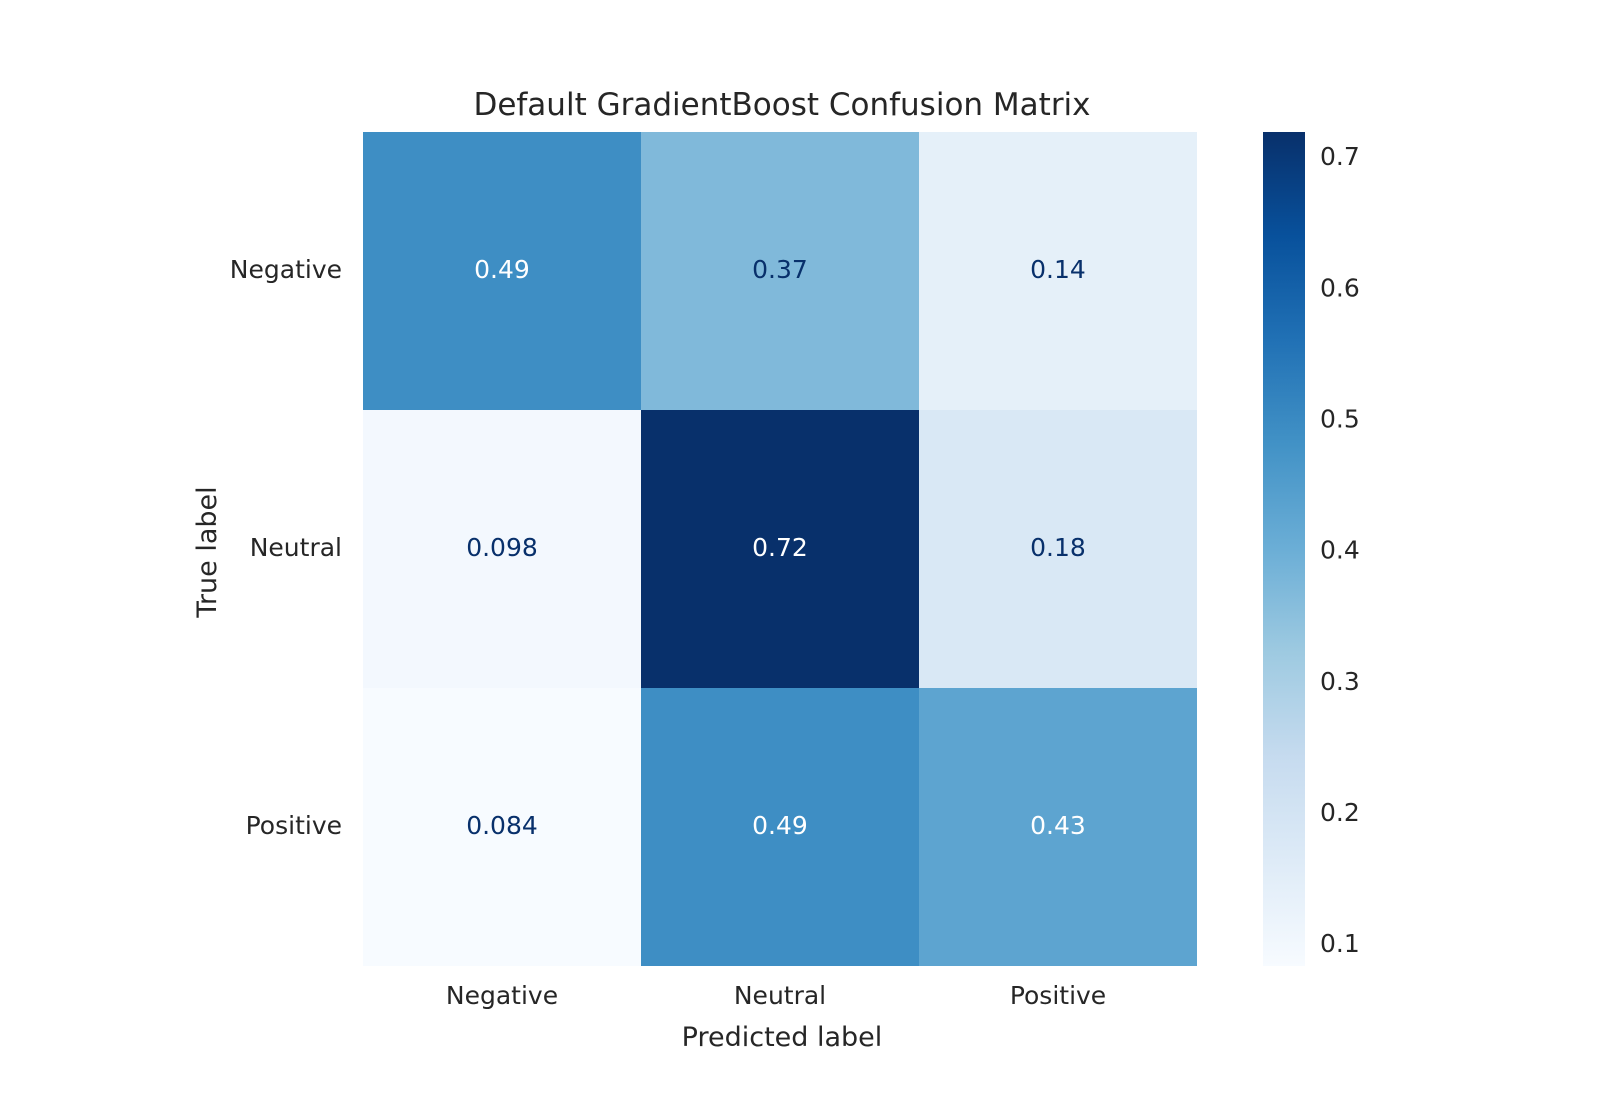 This screenshot has width=1600, height=1100. I want to click on heatmap-cell-r1-c1, so click(780, 549).